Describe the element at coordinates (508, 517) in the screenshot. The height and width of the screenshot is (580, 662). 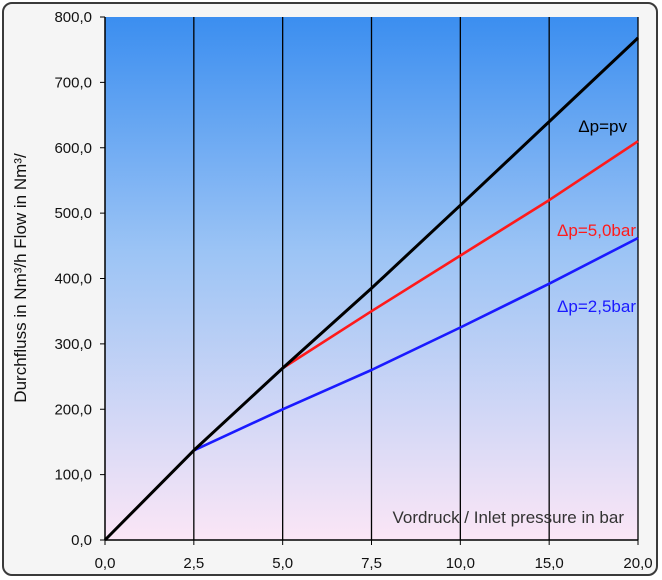
I see `x-annotation: Vordruck / Inlet pressure in bar` at that location.